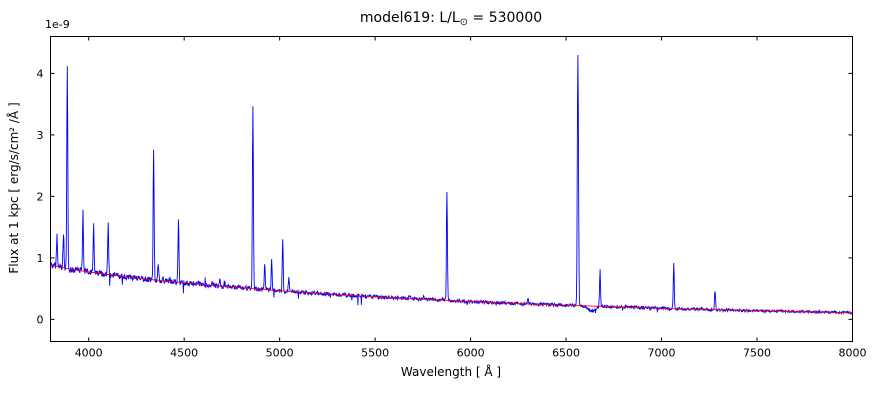  What do you see at coordinates (14, 188) in the screenshot?
I see `y-axis-label: Flux at 1 kpc [ erg/s/cm² /Å ]` at bounding box center [14, 188].